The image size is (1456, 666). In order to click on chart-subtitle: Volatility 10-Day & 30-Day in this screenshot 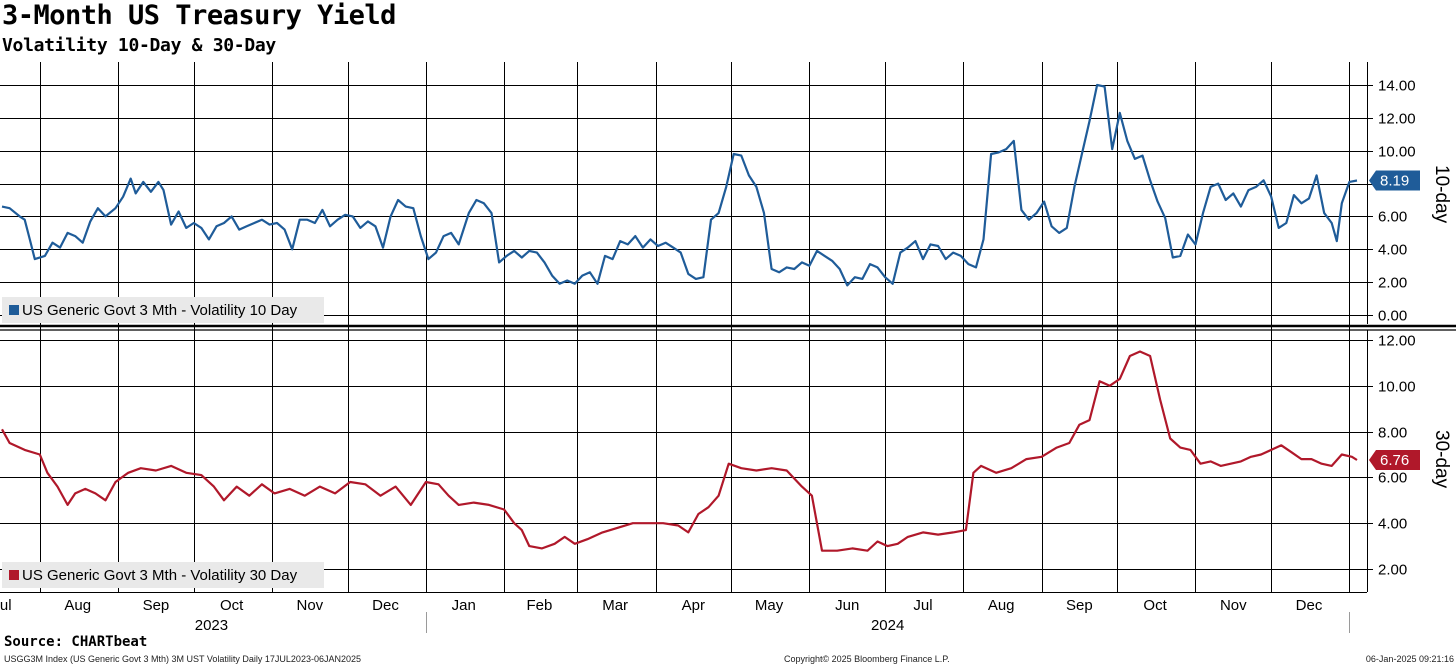, I will do `click(139, 45)`.